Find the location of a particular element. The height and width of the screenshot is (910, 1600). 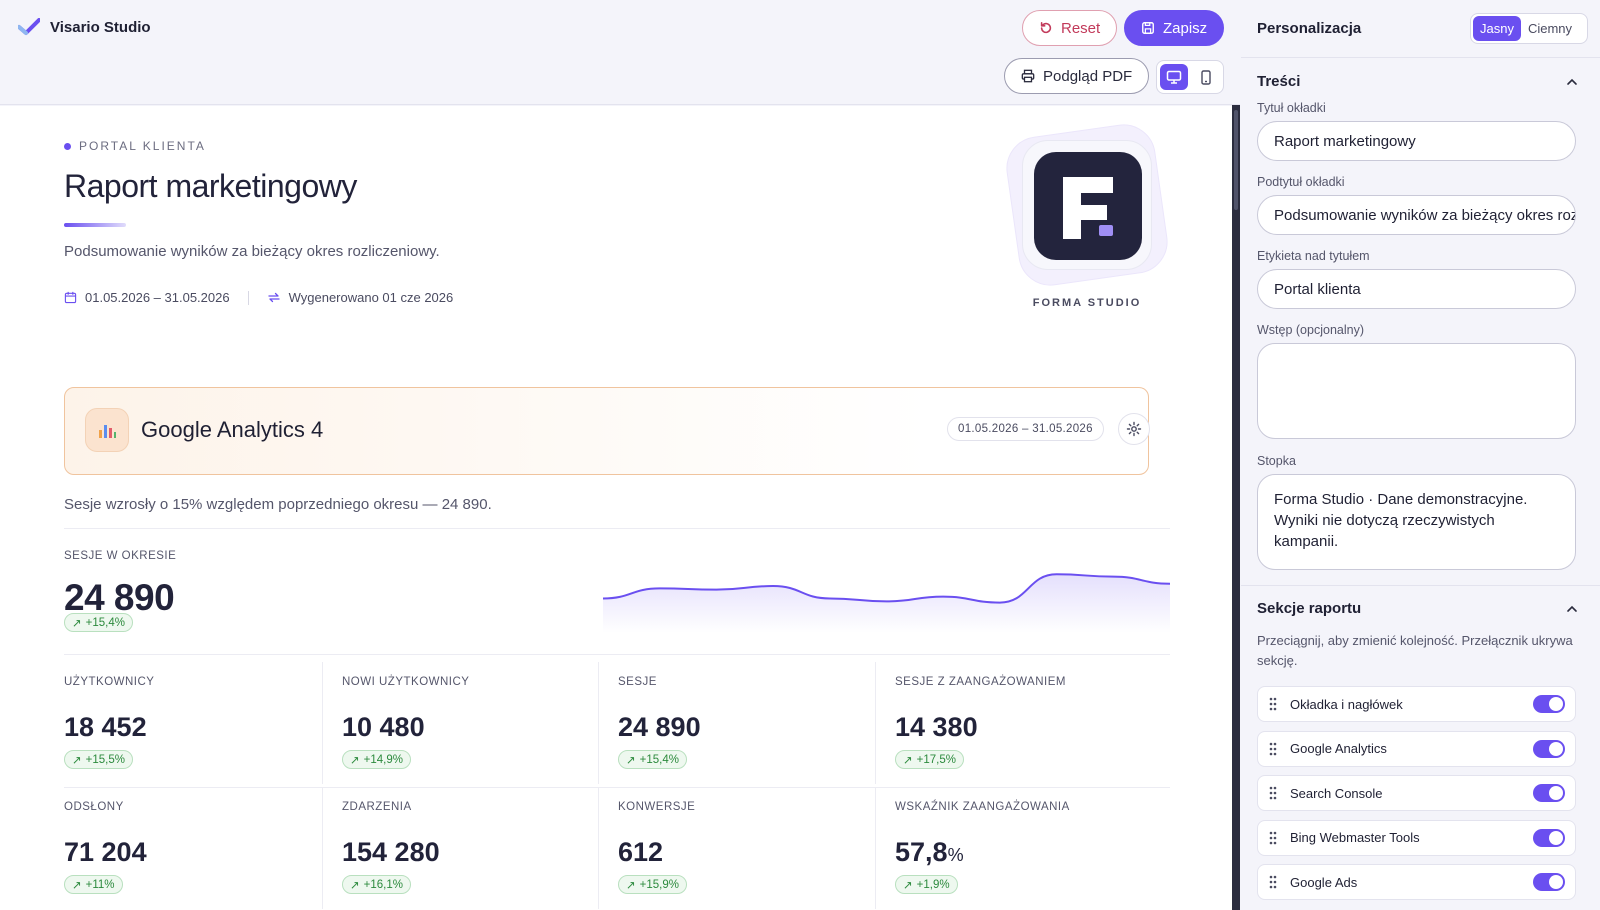

theme-toggle: Jasny Ciemny is located at coordinates (1529, 28).